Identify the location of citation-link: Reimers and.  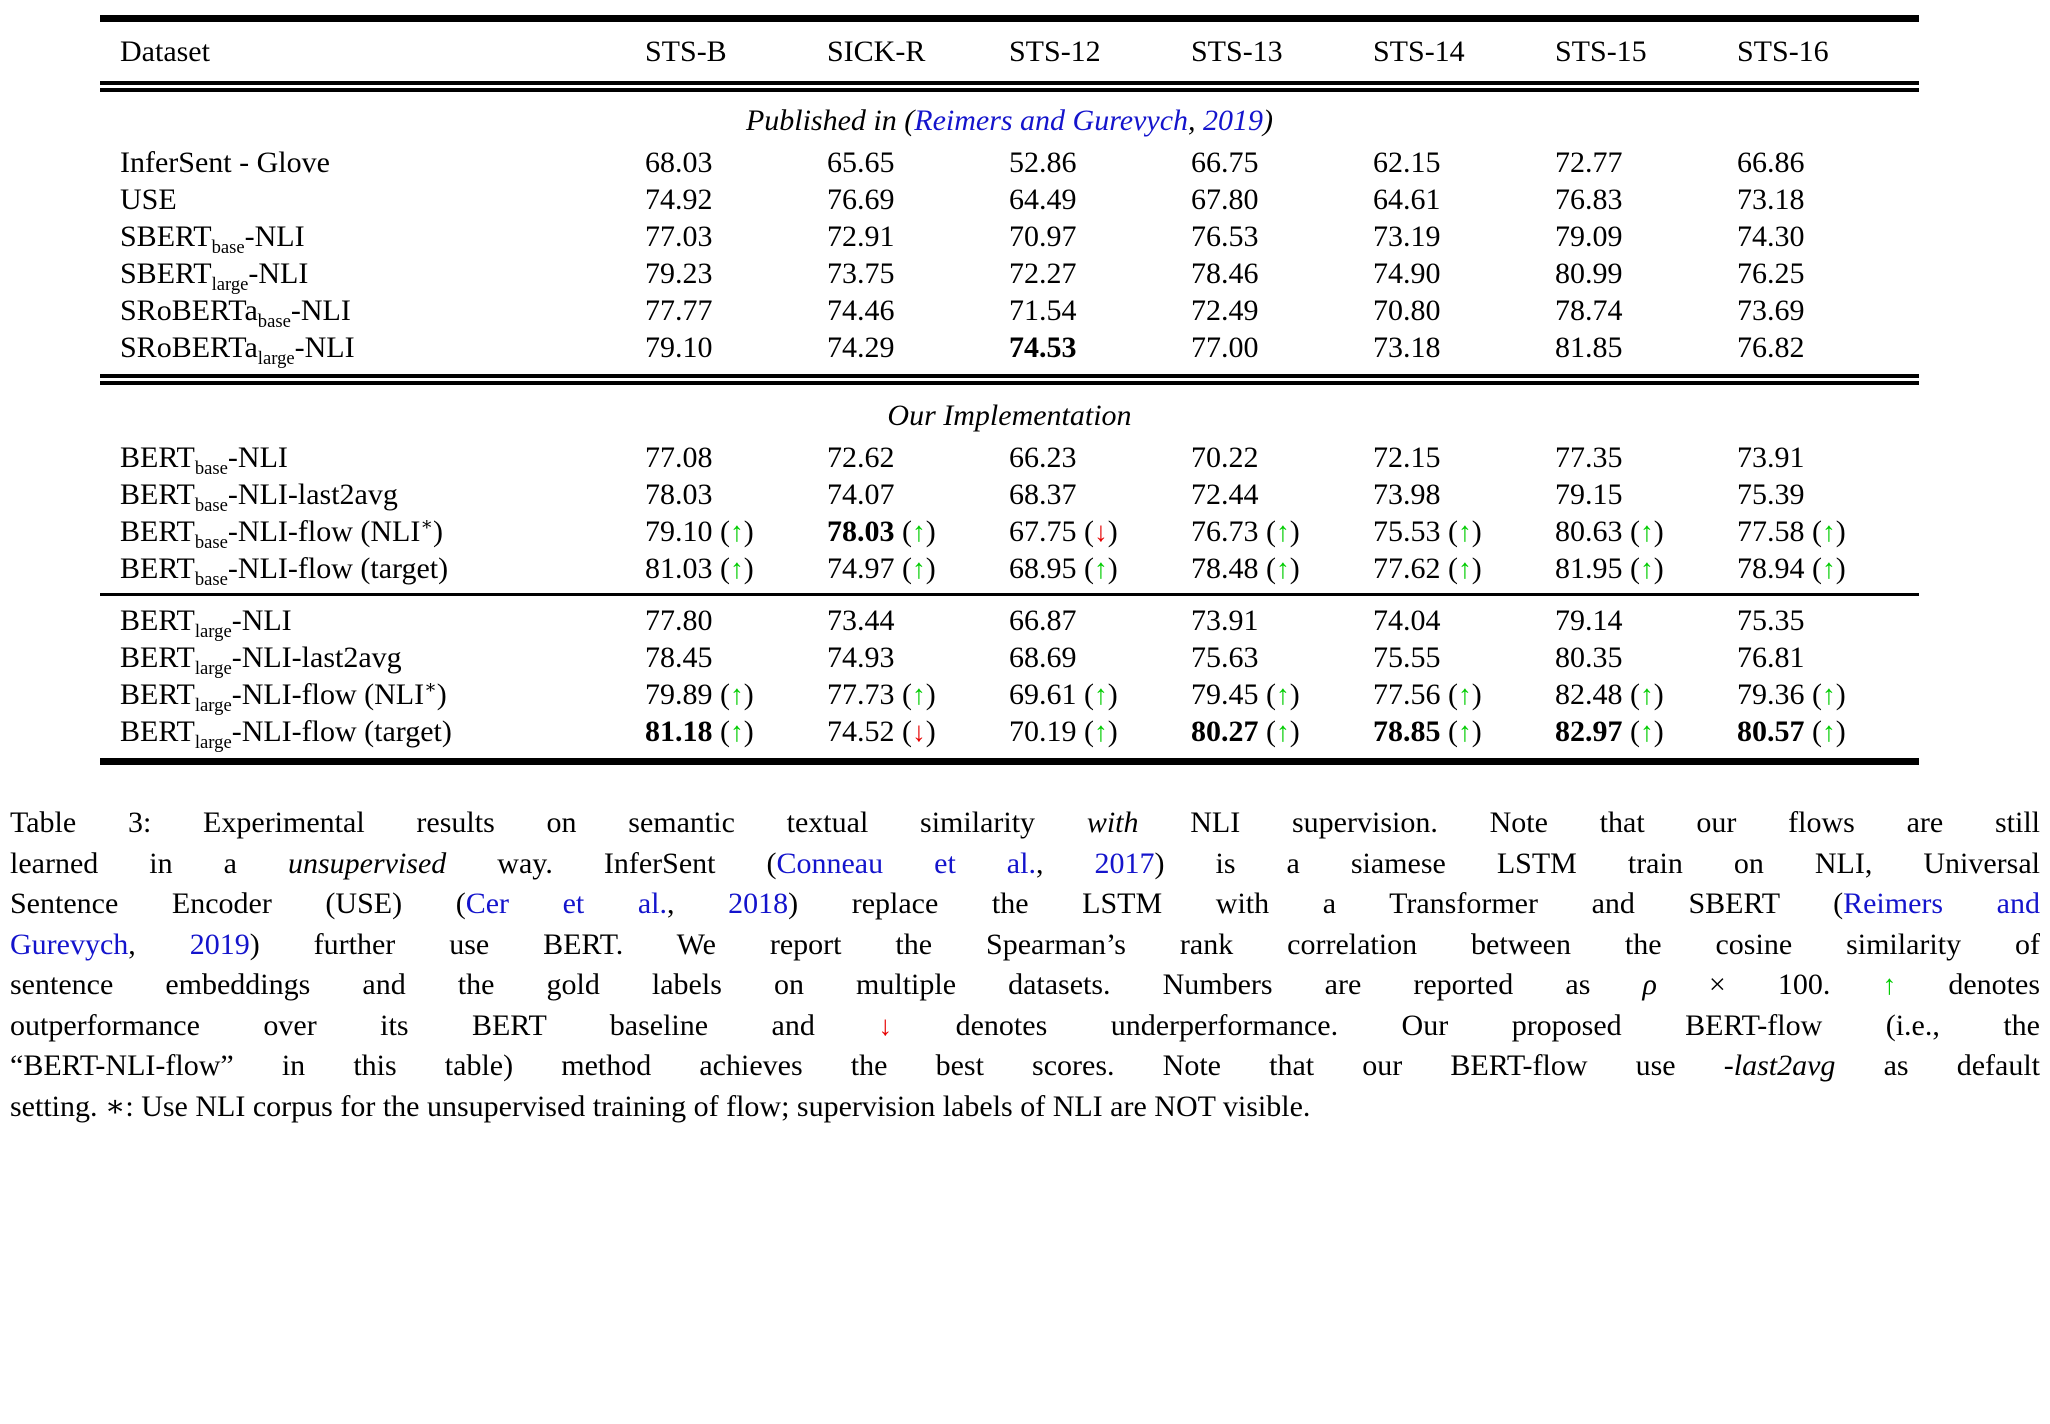
(1941, 903).